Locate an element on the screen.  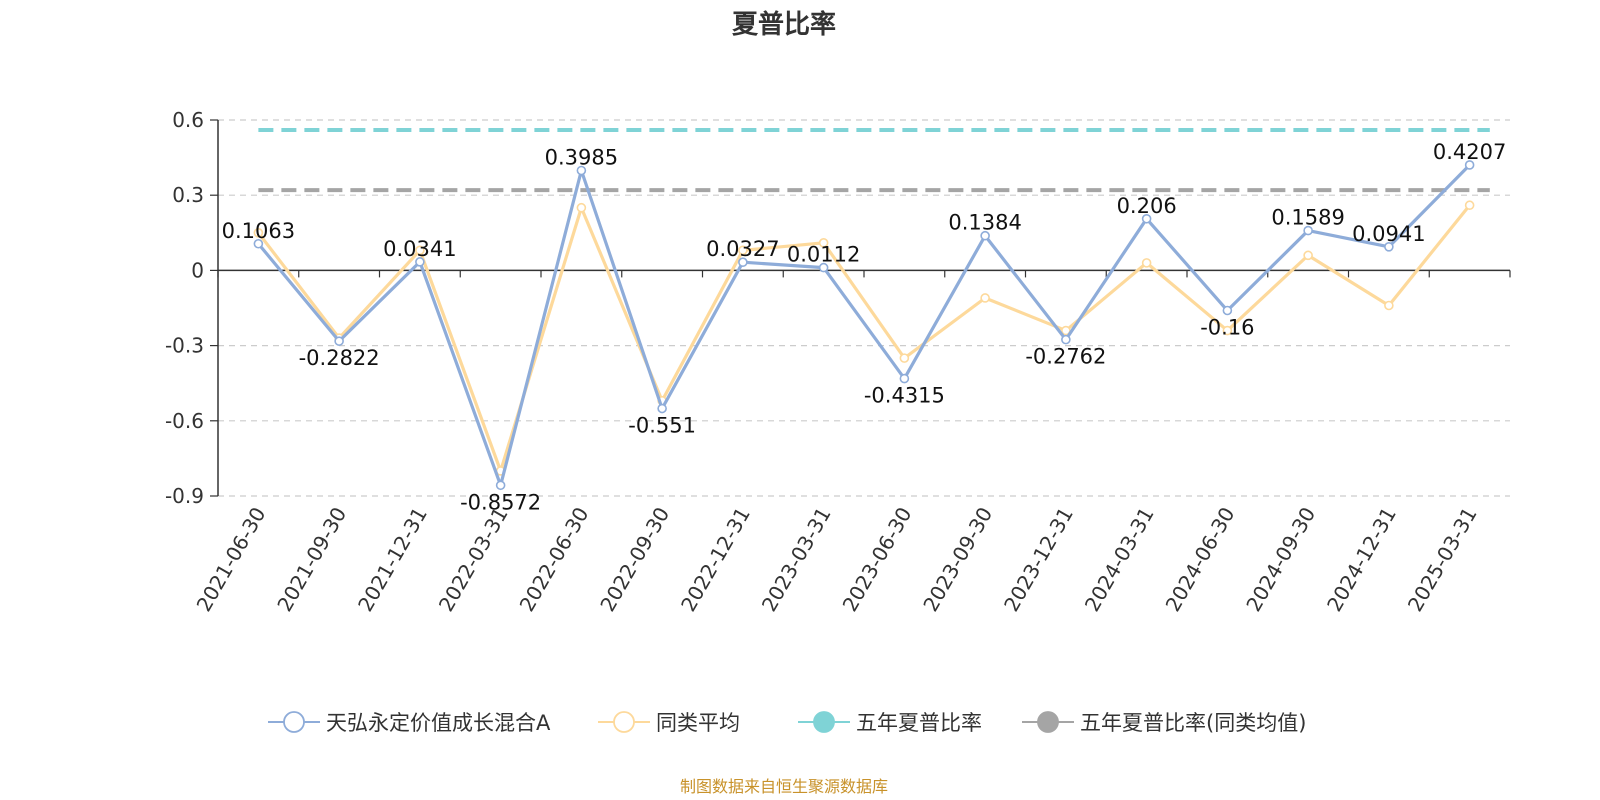
x-tick-label: 2021-06-30 is located at coordinates (231, 559).